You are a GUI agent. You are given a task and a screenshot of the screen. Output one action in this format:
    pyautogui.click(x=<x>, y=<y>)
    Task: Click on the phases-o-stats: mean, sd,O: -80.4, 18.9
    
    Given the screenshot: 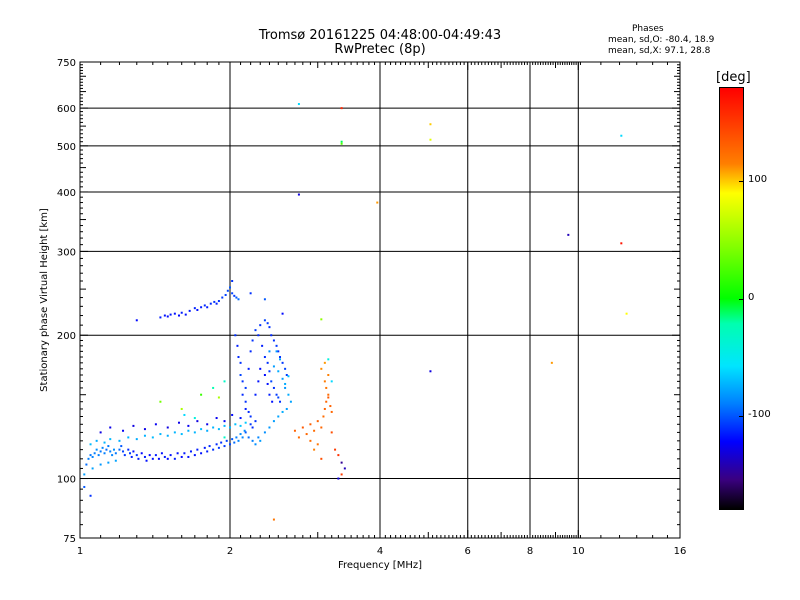 What is the action you would take?
    pyautogui.click(x=661, y=40)
    